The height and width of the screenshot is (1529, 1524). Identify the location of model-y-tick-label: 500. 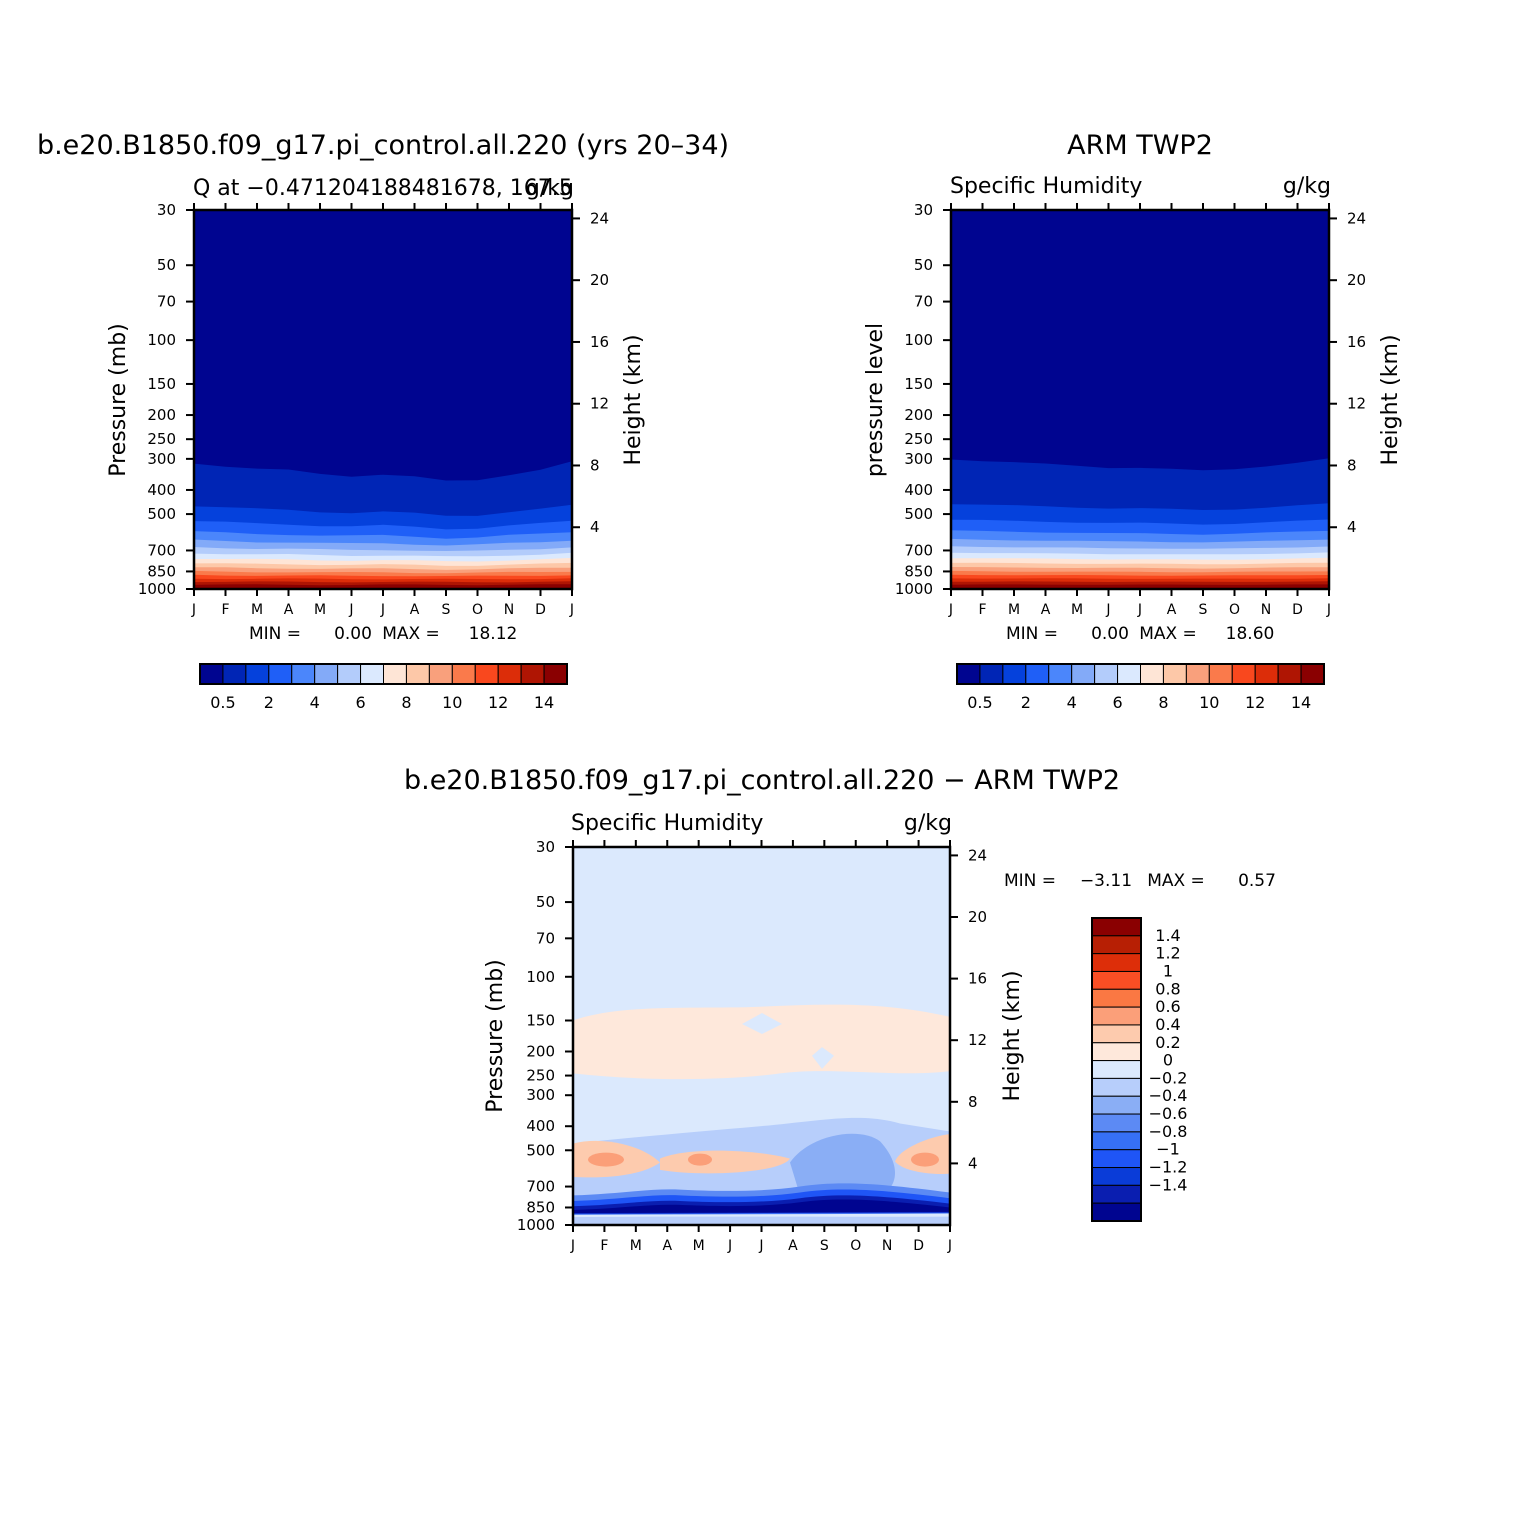
(161, 514).